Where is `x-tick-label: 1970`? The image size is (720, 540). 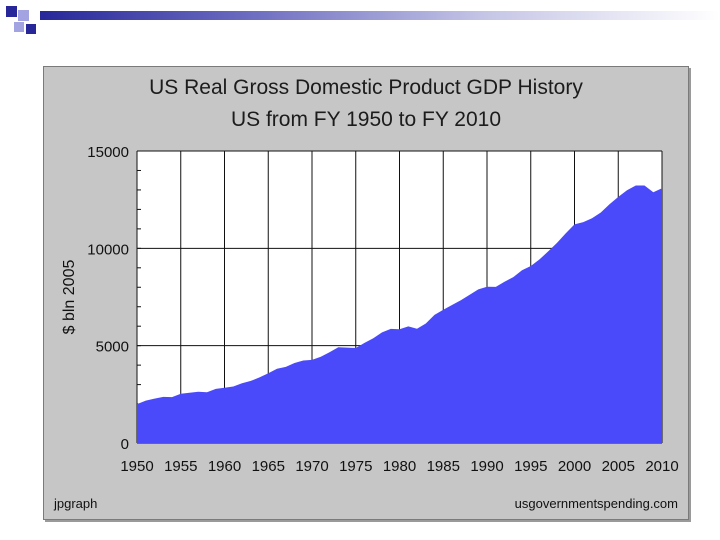 x-tick-label: 1970 is located at coordinates (311, 466).